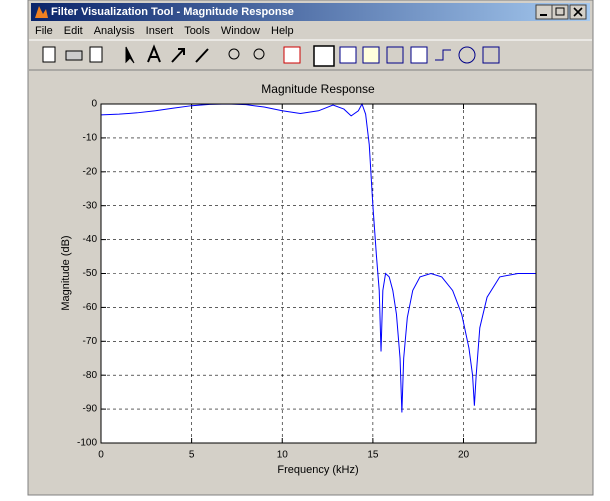 This screenshot has width=610, height=501. What do you see at coordinates (73, 31) in the screenshot?
I see `menu-item: Edit` at bounding box center [73, 31].